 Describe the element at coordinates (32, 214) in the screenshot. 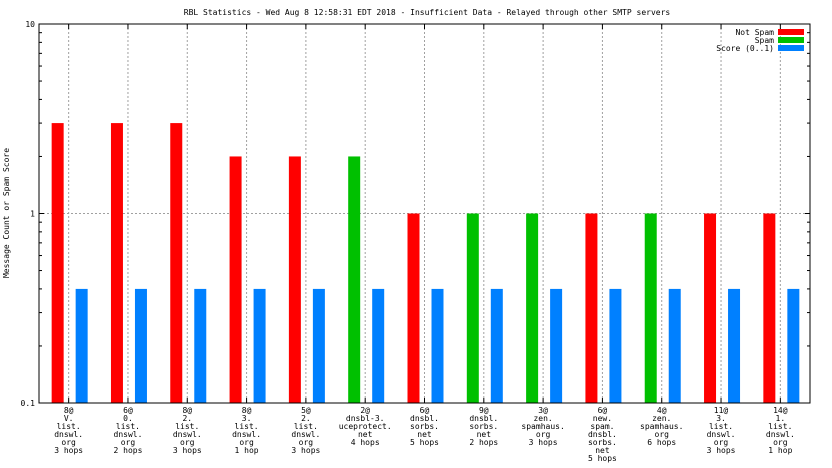

I see `y-tick-label: 1` at that location.